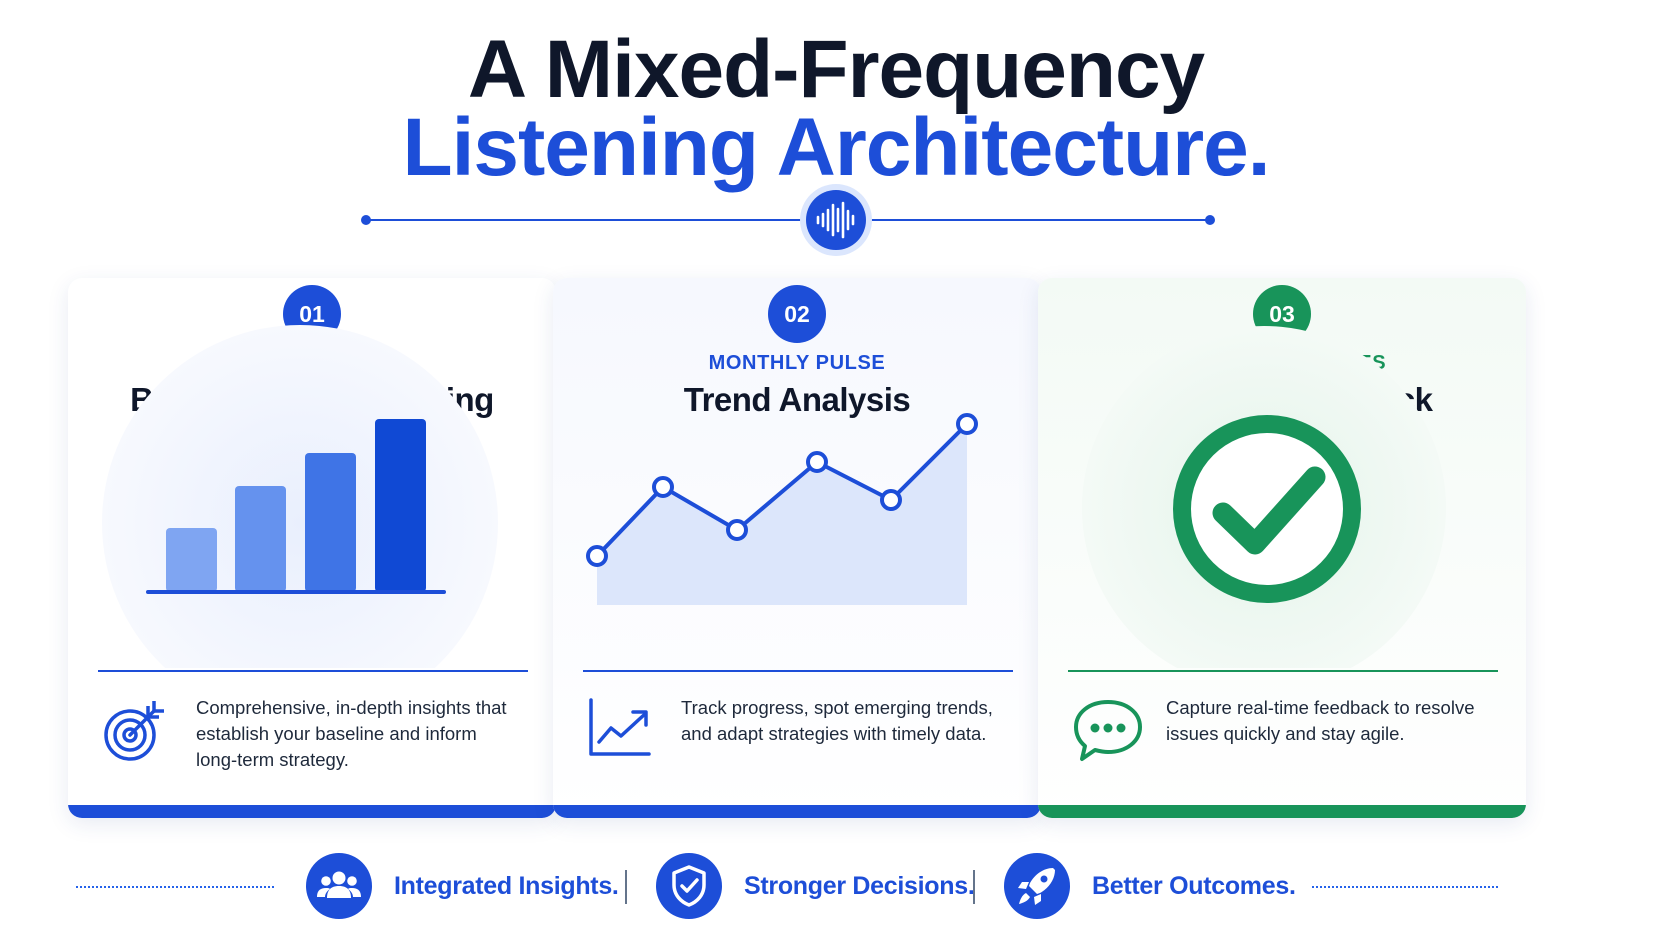 This screenshot has width=1672, height=941. Describe the element at coordinates (586, 220) in the screenshot. I see `divider-line-left` at that location.